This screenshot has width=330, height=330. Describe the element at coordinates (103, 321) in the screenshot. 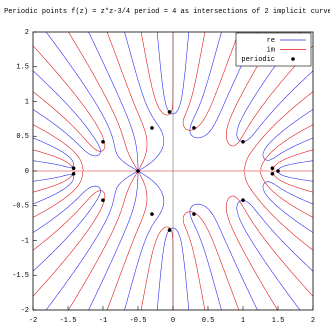

I see `x-tick-label: -1` at that location.